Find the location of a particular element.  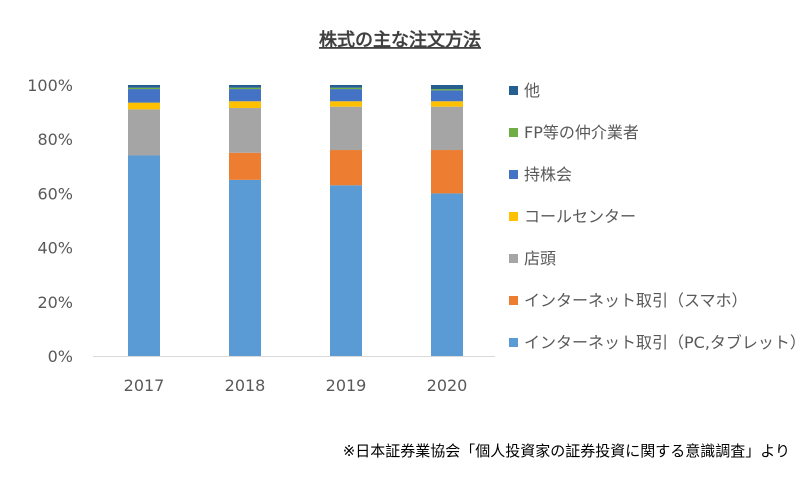

y-tick-label: 60% is located at coordinates (55, 193).